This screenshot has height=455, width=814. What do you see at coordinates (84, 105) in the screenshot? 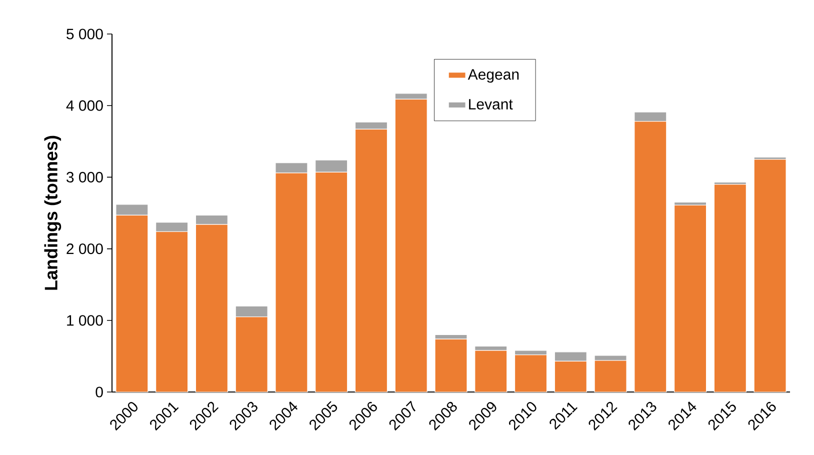
I see `y-tick-label: 4 000` at bounding box center [84, 105].